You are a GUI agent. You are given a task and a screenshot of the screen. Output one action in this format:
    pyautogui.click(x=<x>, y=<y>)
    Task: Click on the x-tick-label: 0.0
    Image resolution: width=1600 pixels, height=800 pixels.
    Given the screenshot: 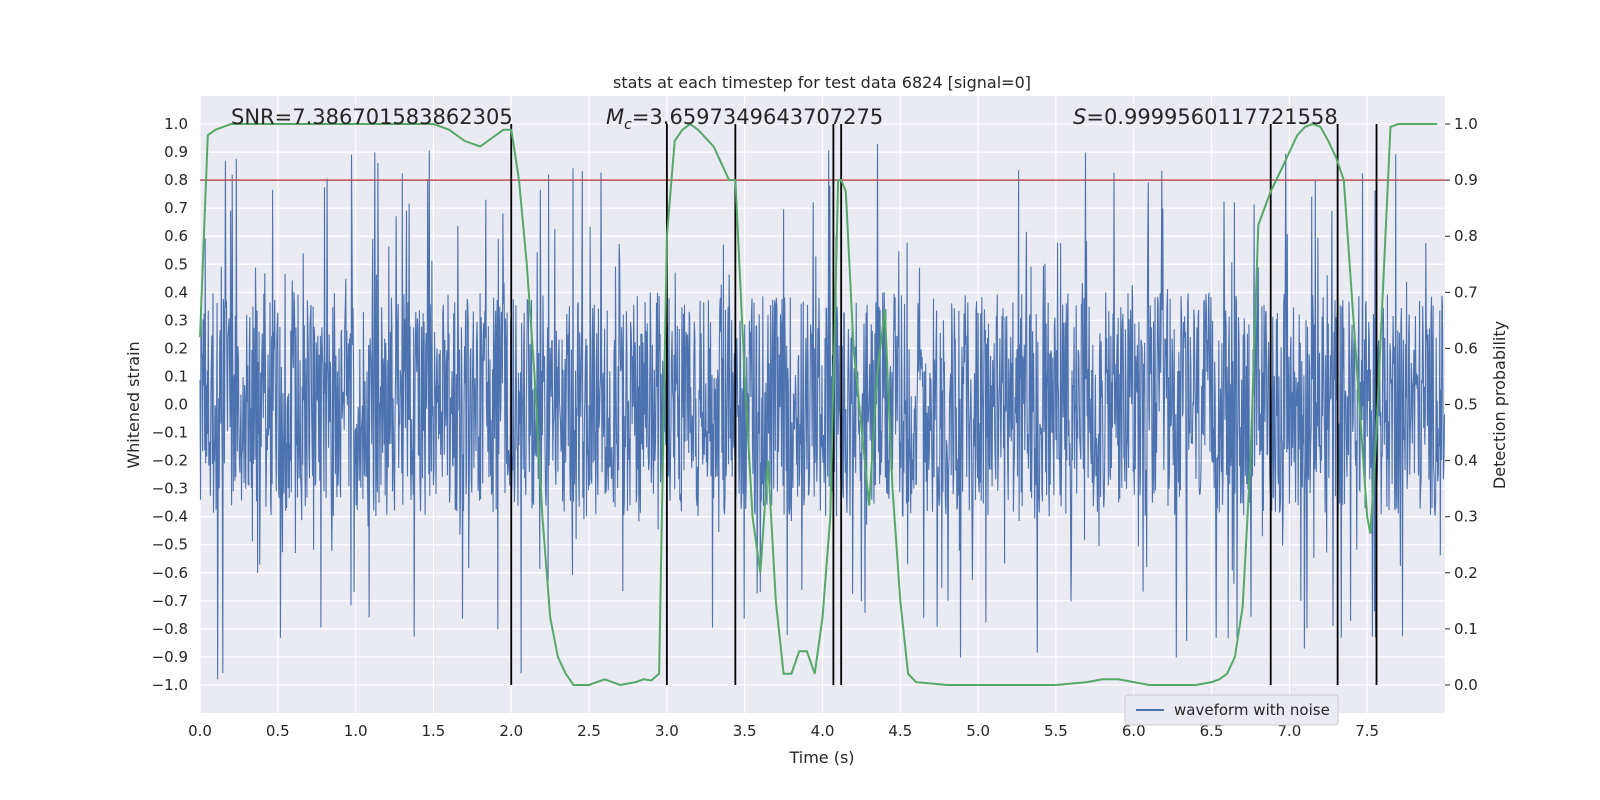 What is the action you would take?
    pyautogui.click(x=200, y=731)
    